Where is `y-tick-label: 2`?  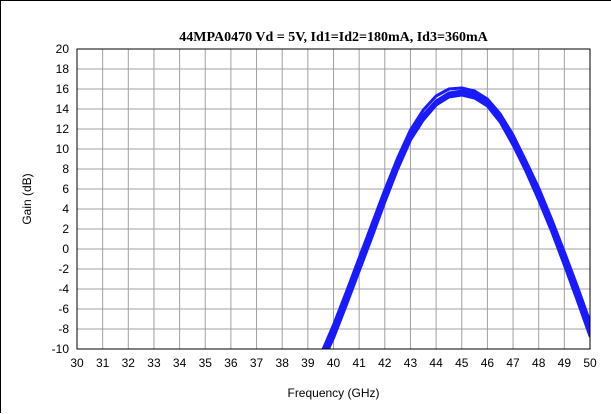
y-tick-label: 2 is located at coordinates (65, 229).